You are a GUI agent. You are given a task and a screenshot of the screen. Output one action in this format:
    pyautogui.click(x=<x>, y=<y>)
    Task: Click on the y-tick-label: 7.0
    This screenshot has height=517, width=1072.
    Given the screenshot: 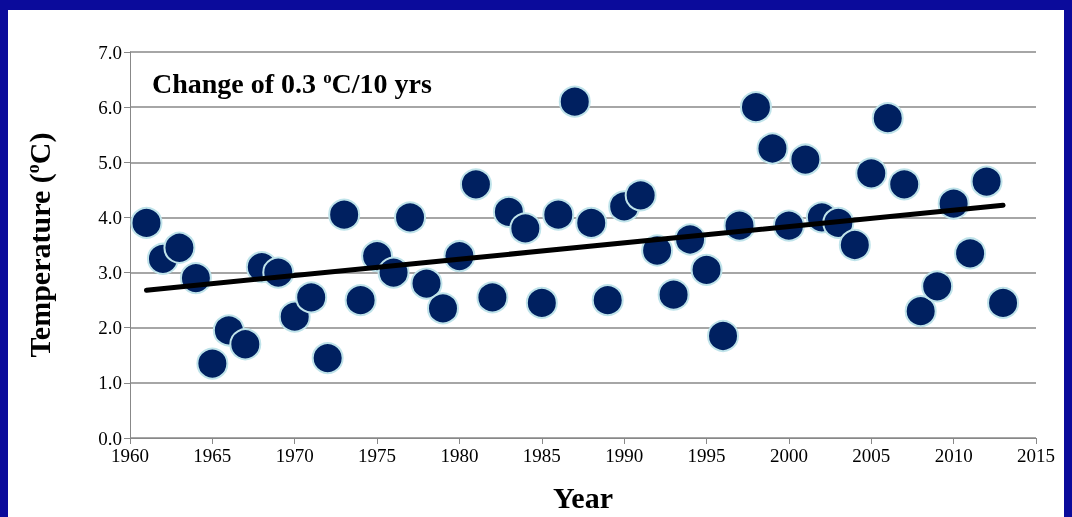 What is the action you would take?
    pyautogui.click(x=110, y=52)
    